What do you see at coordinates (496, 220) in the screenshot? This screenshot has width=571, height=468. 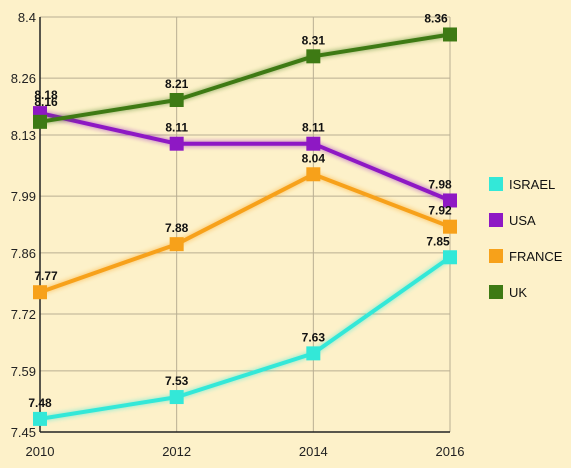 I see `legend-swatch-usa` at bounding box center [496, 220].